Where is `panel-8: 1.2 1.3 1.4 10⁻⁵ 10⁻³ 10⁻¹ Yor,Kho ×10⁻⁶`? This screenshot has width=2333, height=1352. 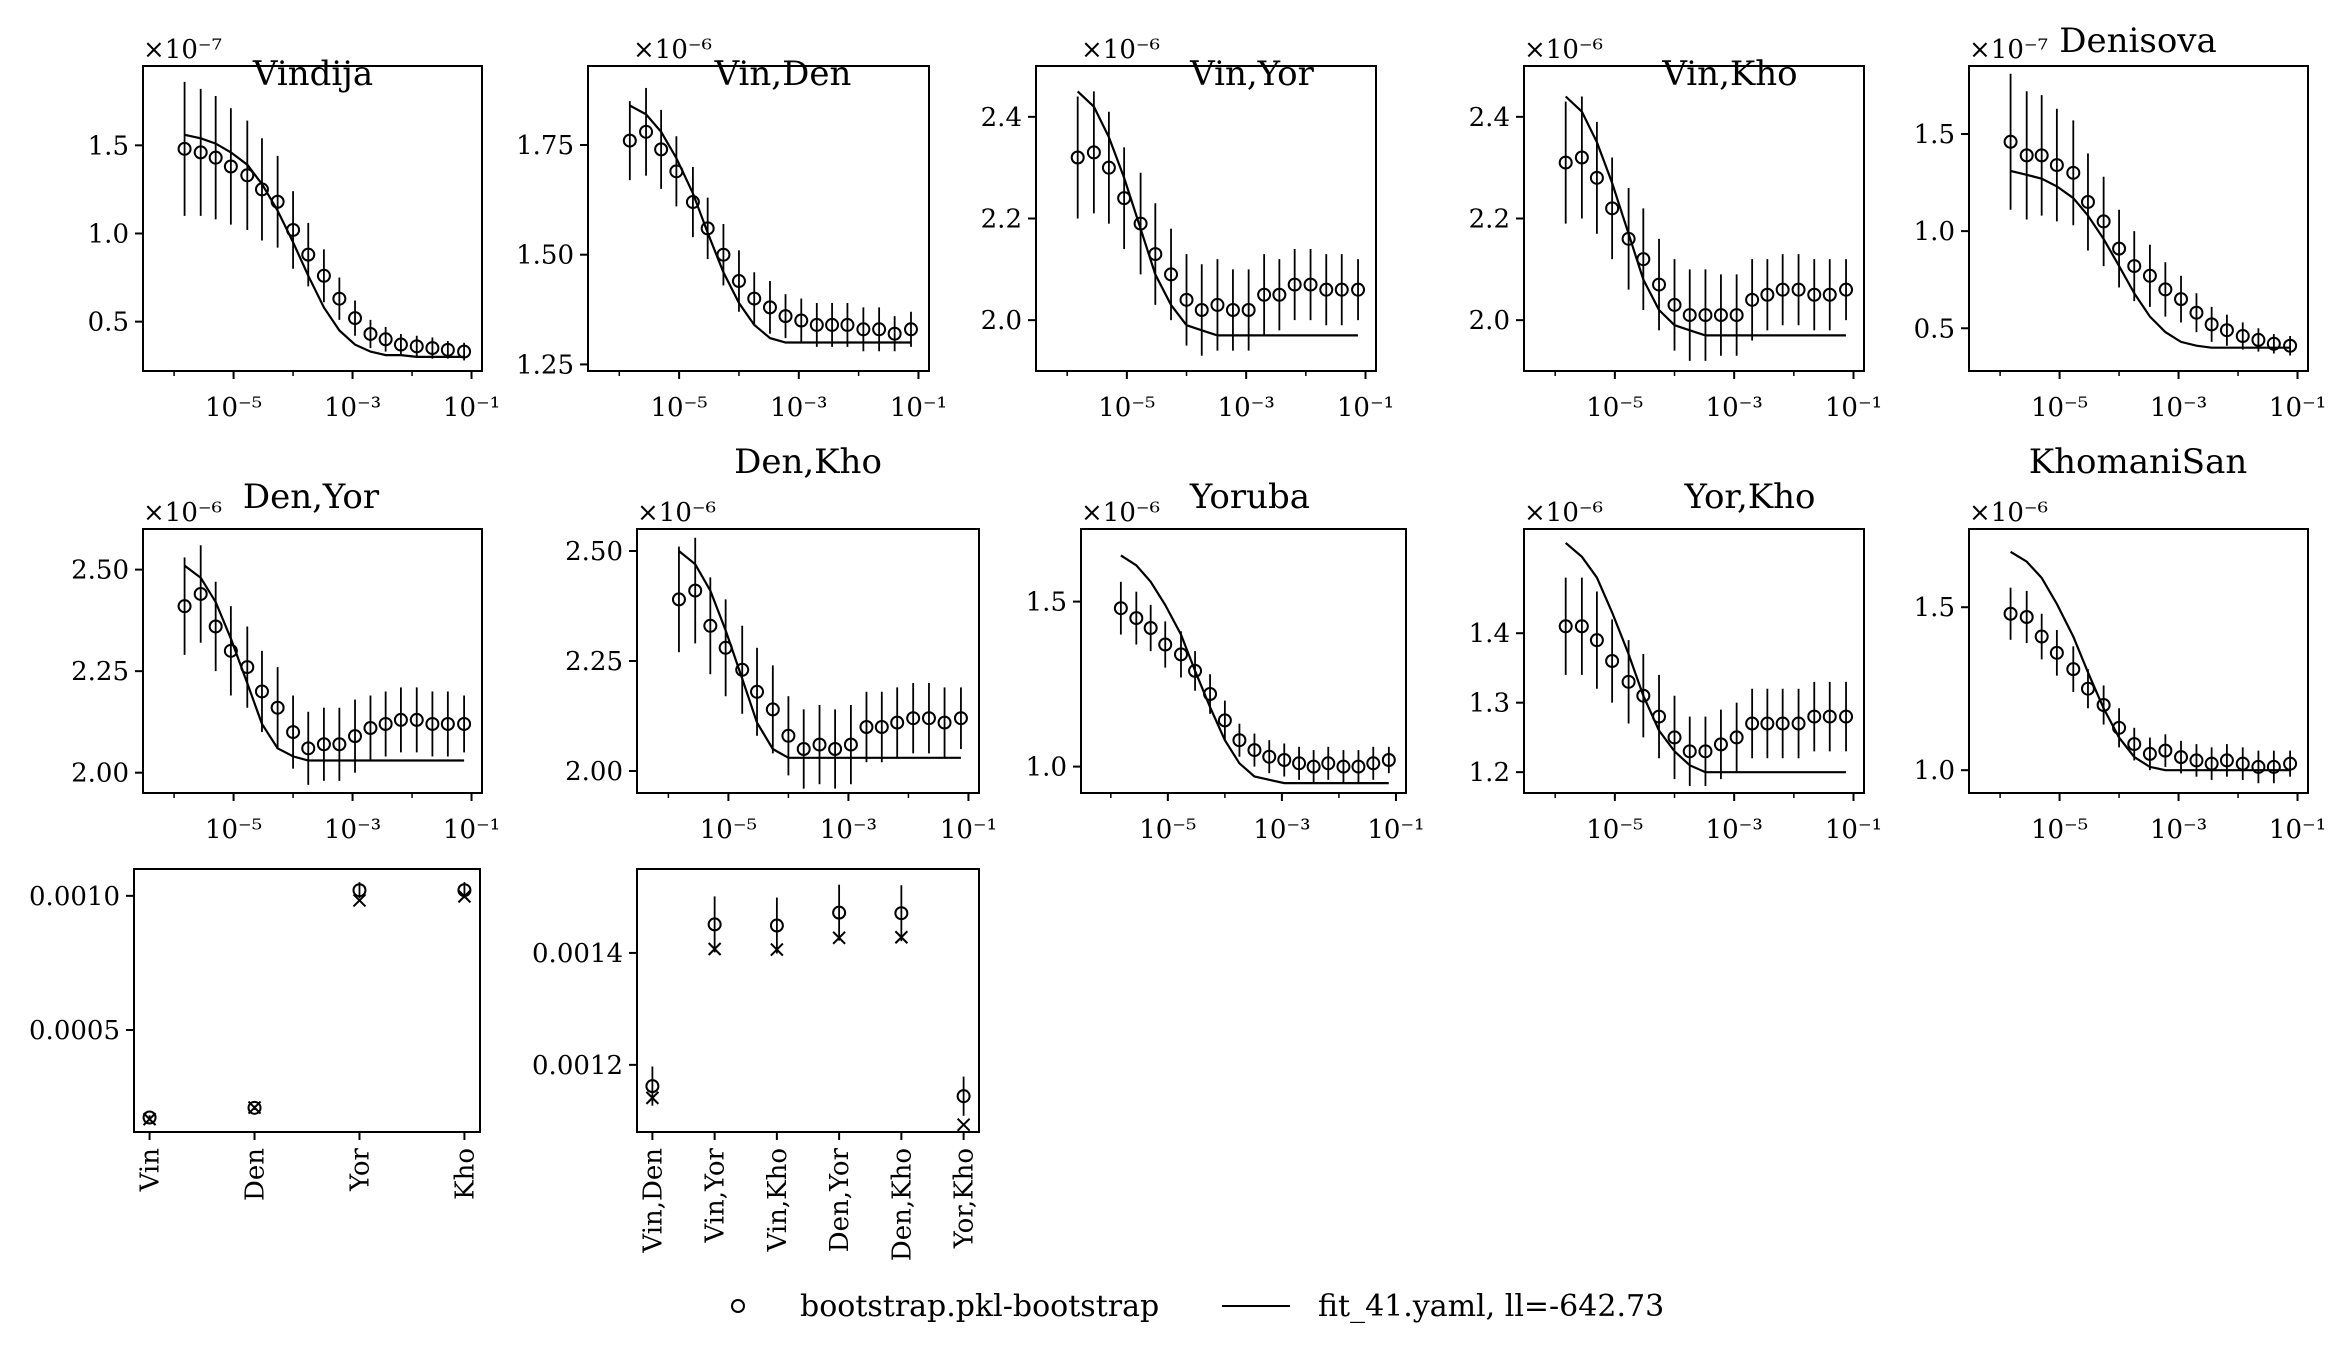
panel-8: 1.2 1.3 1.4 10⁻⁵ 10⁻³ 10⁻¹ Yor,Kho ×10⁻⁶ is located at coordinates (1675, 661).